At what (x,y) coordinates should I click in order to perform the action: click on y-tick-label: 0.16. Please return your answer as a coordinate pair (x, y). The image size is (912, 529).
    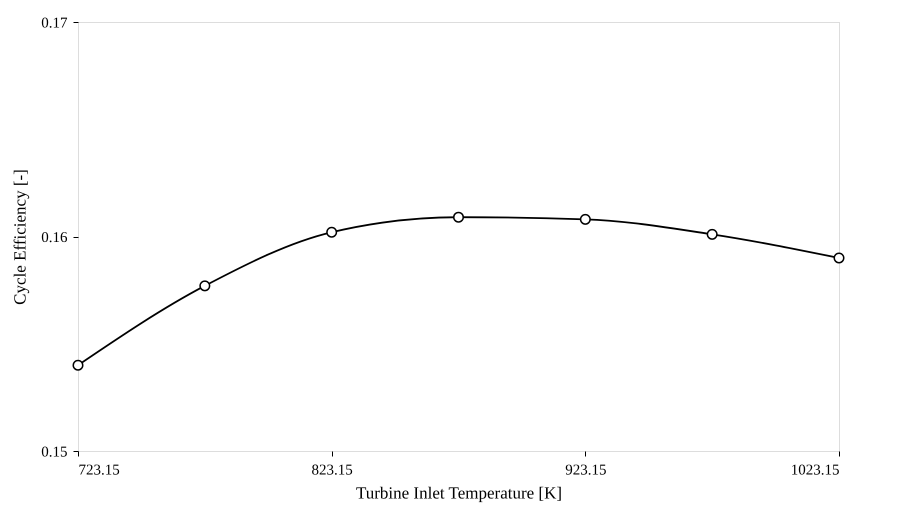
    Looking at the image, I should click on (54, 238).